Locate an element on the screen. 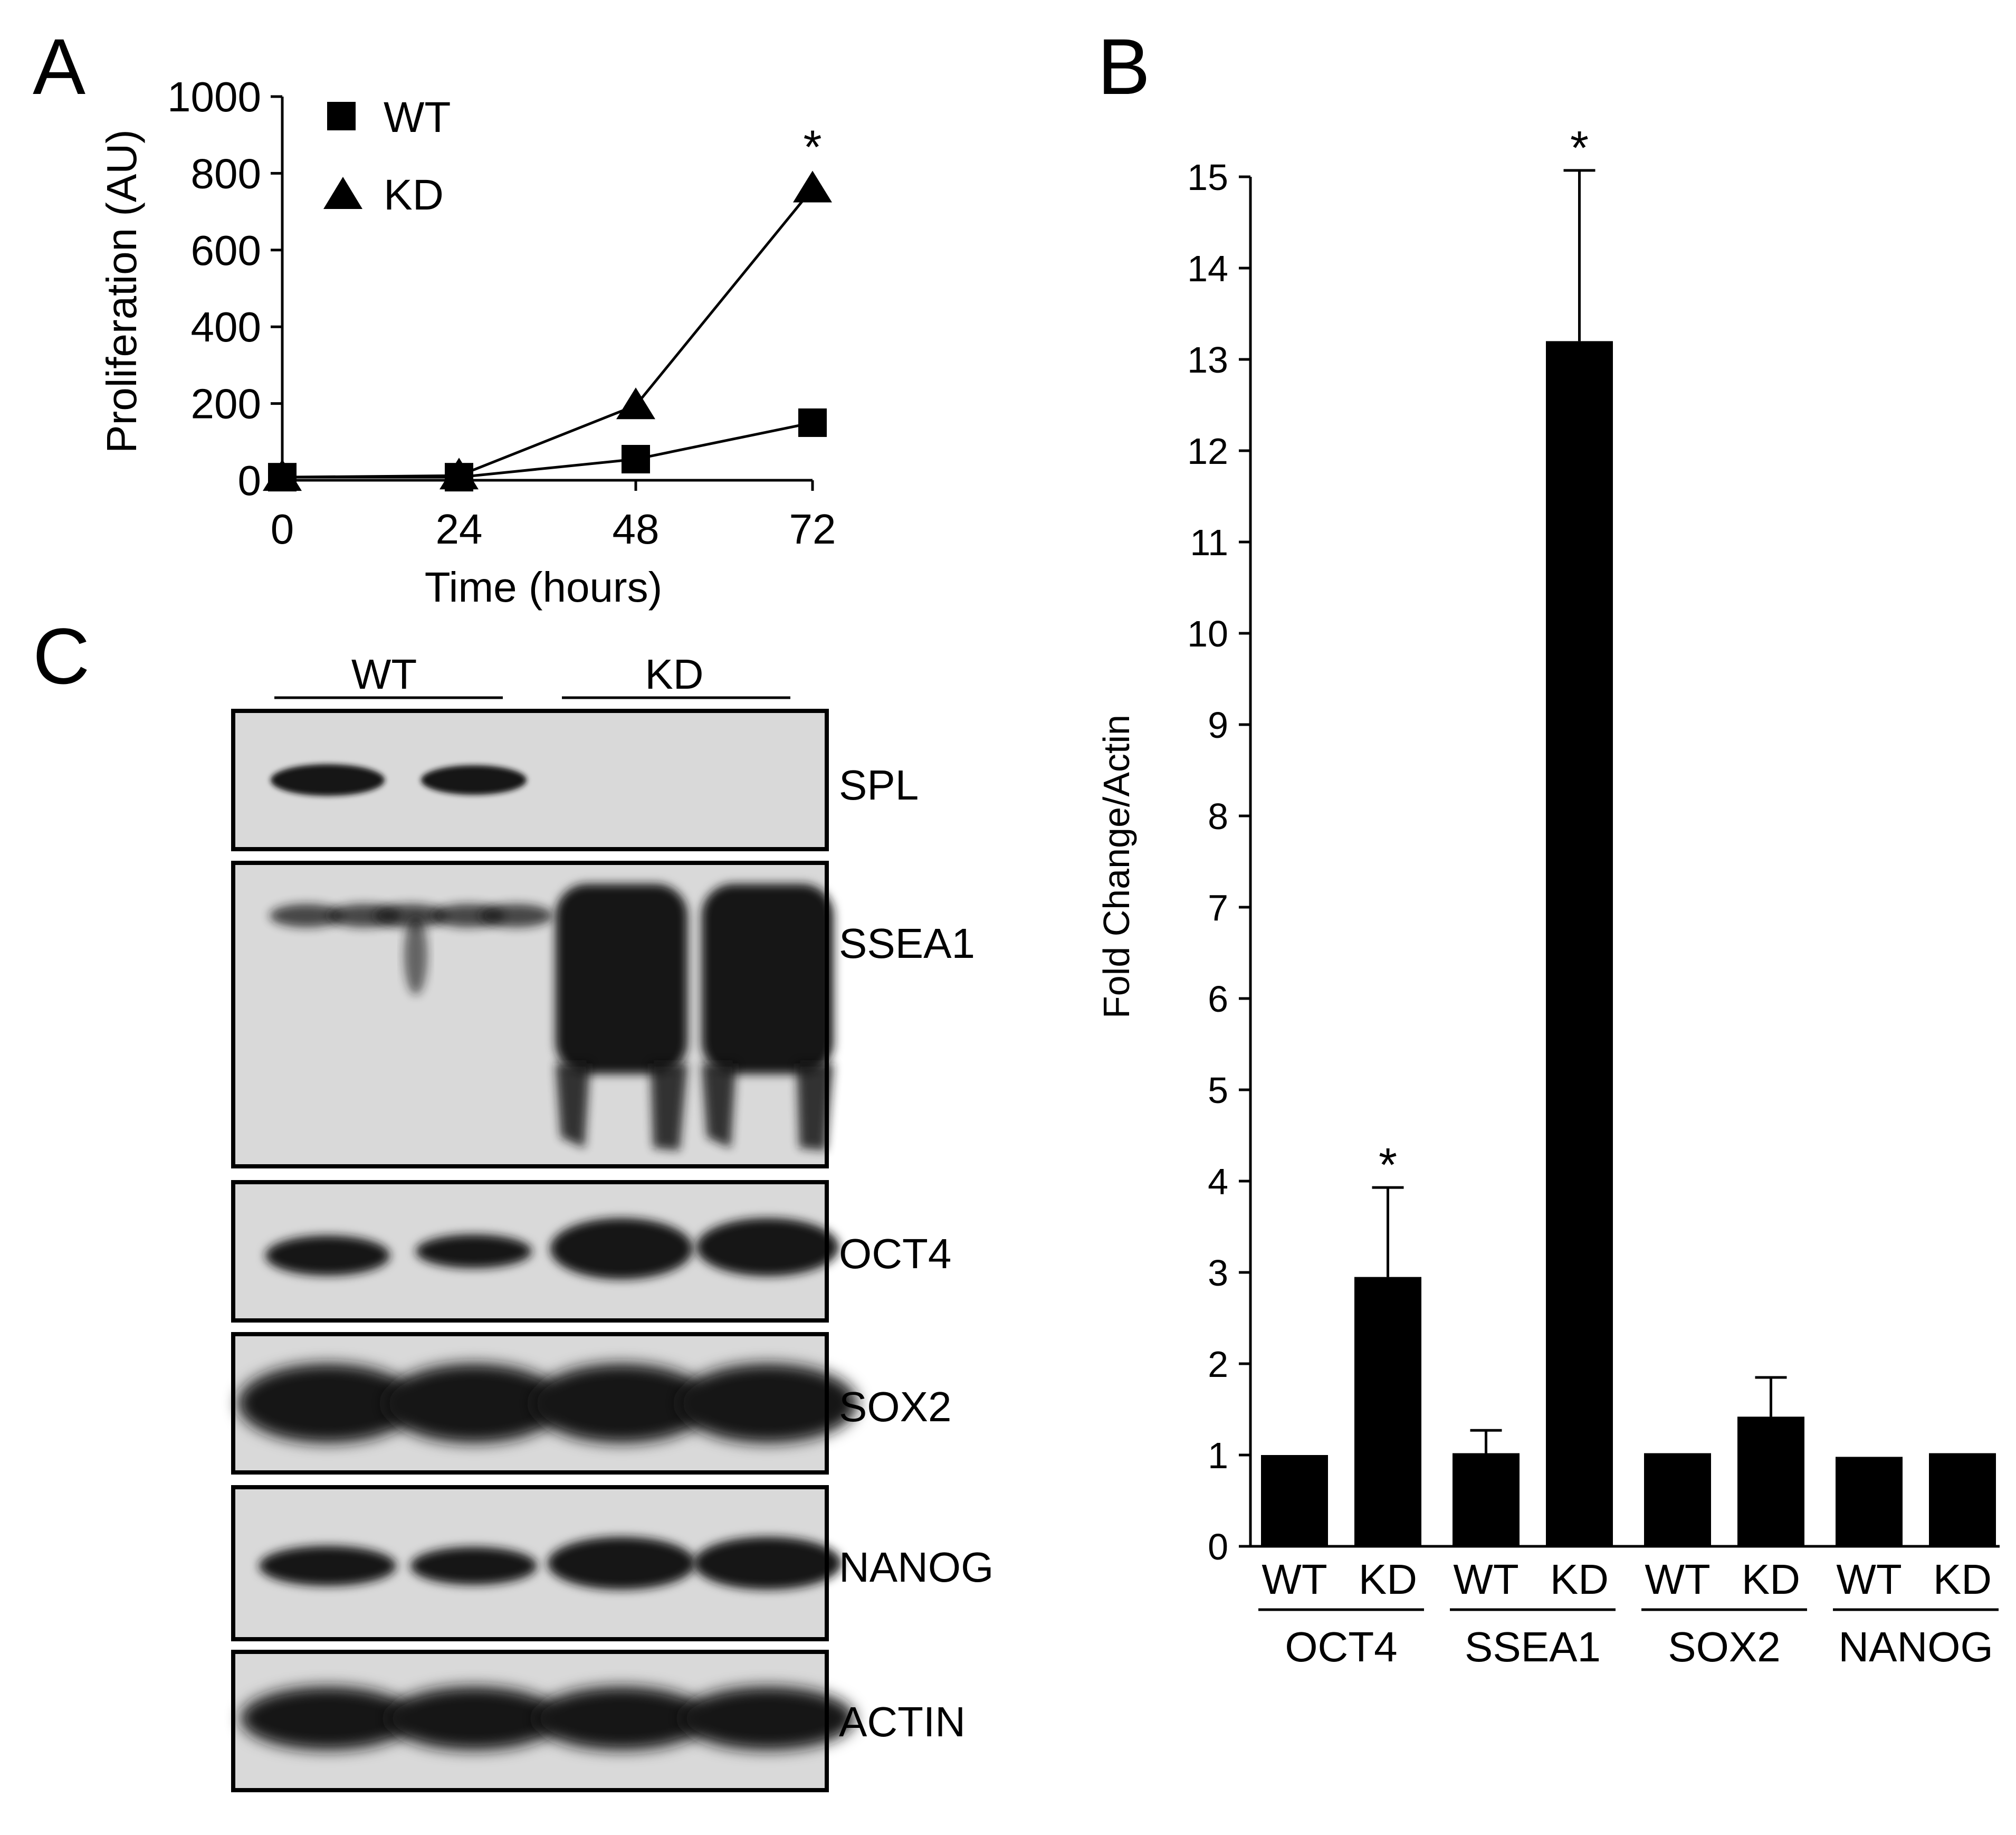 This screenshot has width=2016, height=1835. panel-a-series-markers is located at coordinates (547, 331).